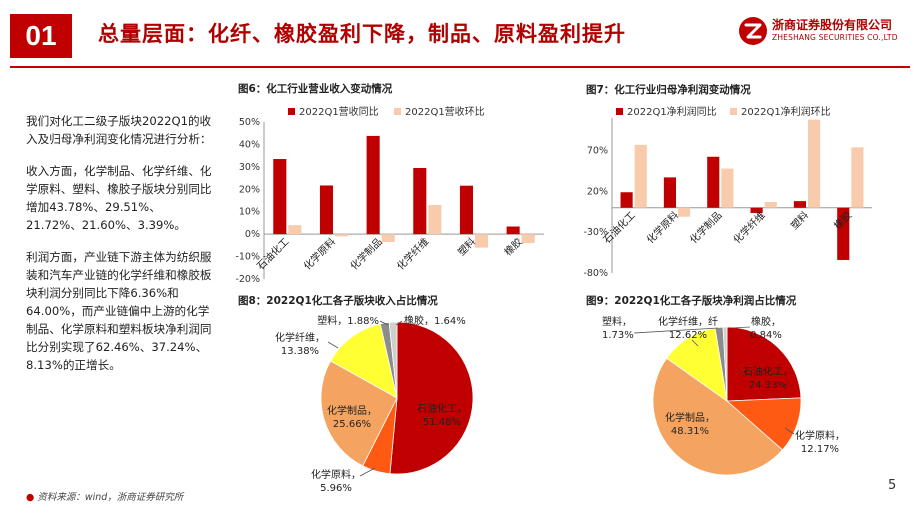  Describe the element at coordinates (786, 111) in the screenshot. I see `fig7-legend-label-1: 2022Q1净利润环比` at that location.